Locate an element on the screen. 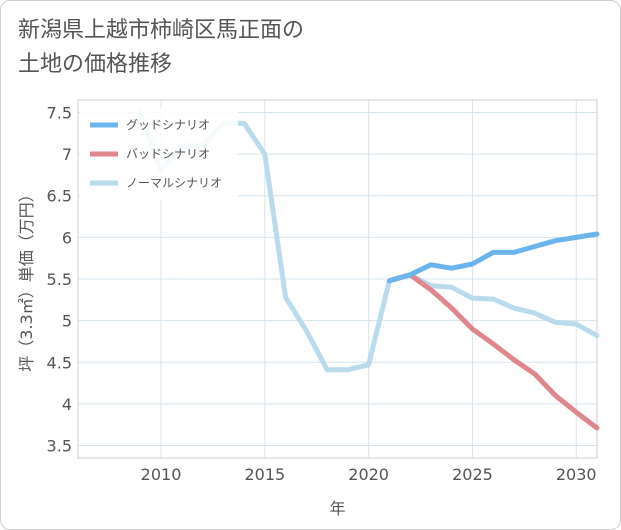 The width and height of the screenshot is (621, 530). y-tick-label: 7.5 is located at coordinates (59, 112).